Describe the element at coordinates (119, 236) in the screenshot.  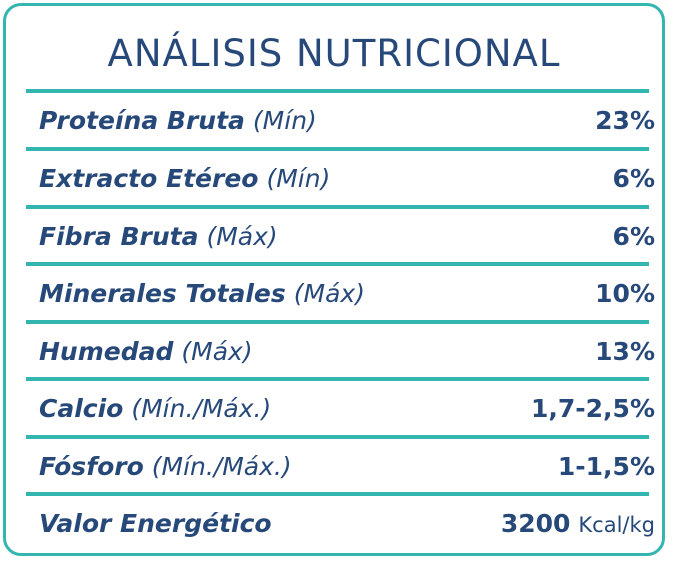
I see `nutrient-name: Fibra Bruta` at that location.